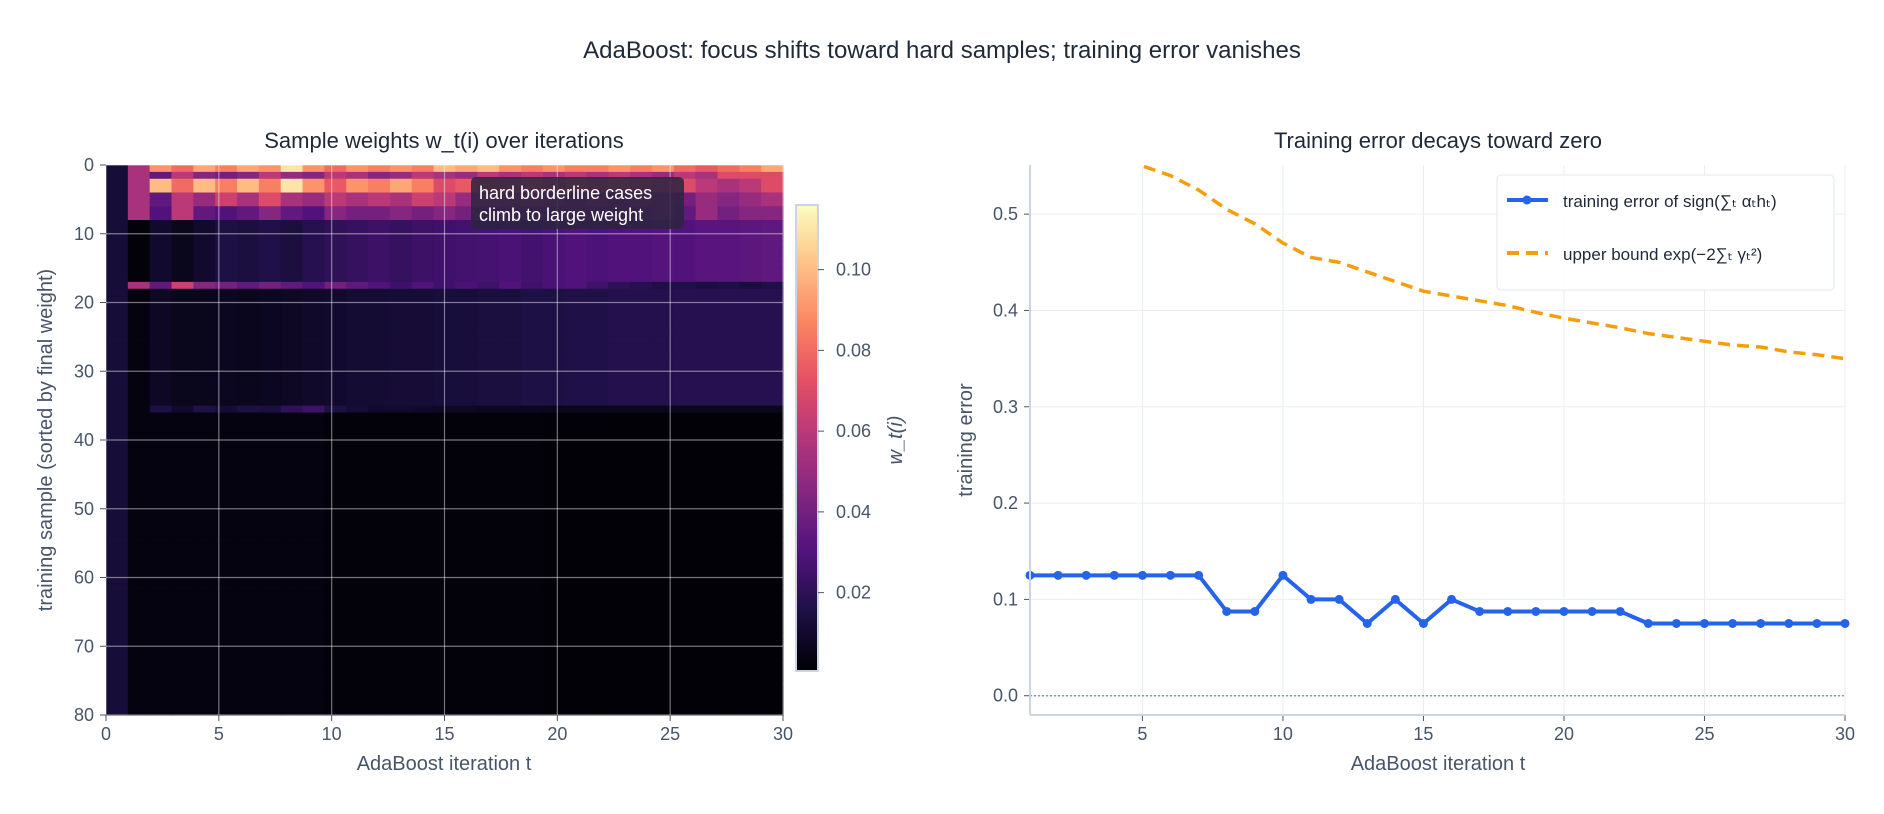 This screenshot has width=1884, height=814. I want to click on training-error-point, so click(1227, 611).